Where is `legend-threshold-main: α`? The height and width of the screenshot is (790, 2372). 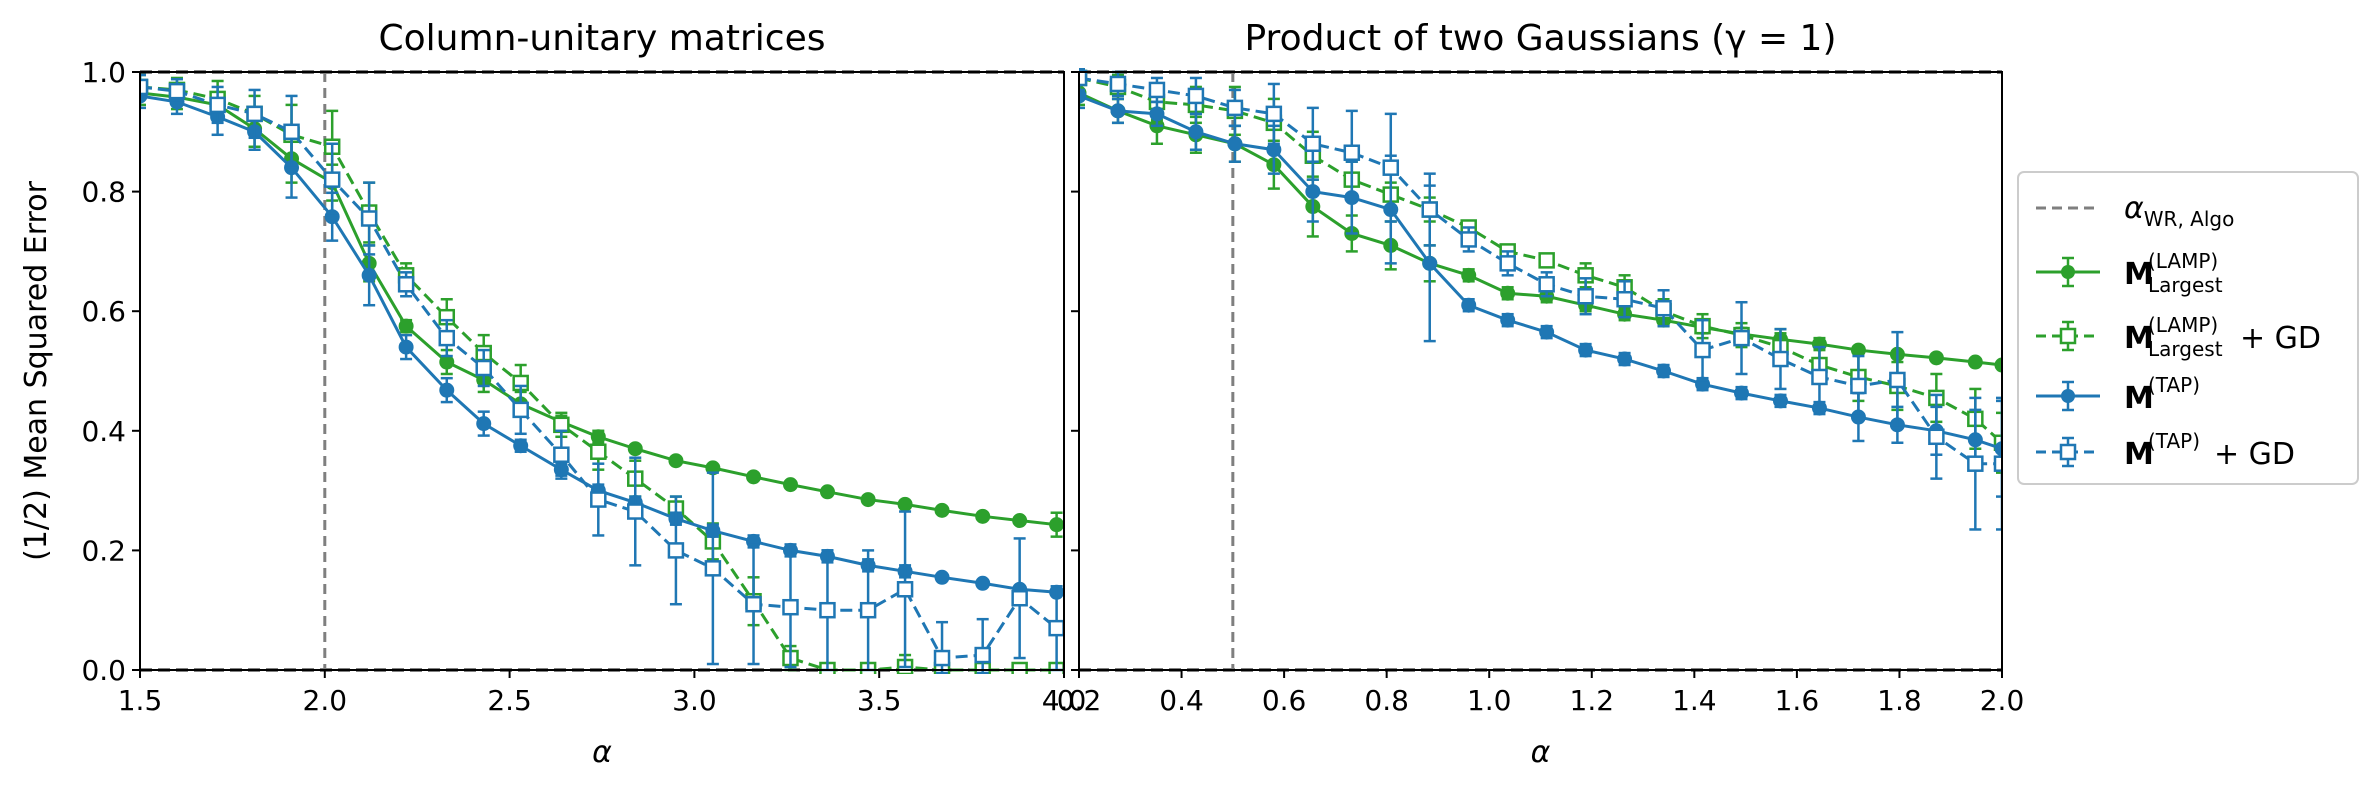 legend-threshold-main: α is located at coordinates (2134, 208).